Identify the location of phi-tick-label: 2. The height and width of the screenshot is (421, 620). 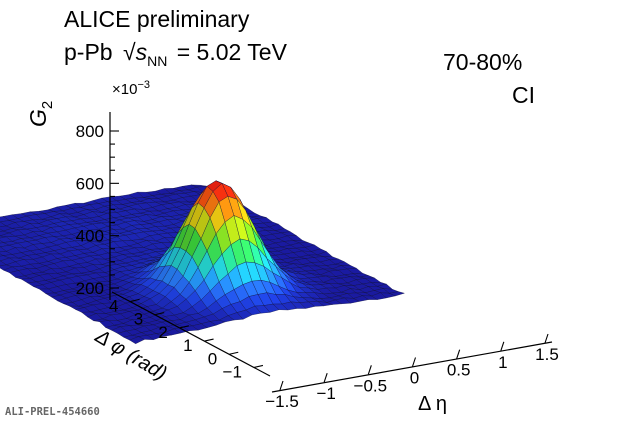
(162, 332).